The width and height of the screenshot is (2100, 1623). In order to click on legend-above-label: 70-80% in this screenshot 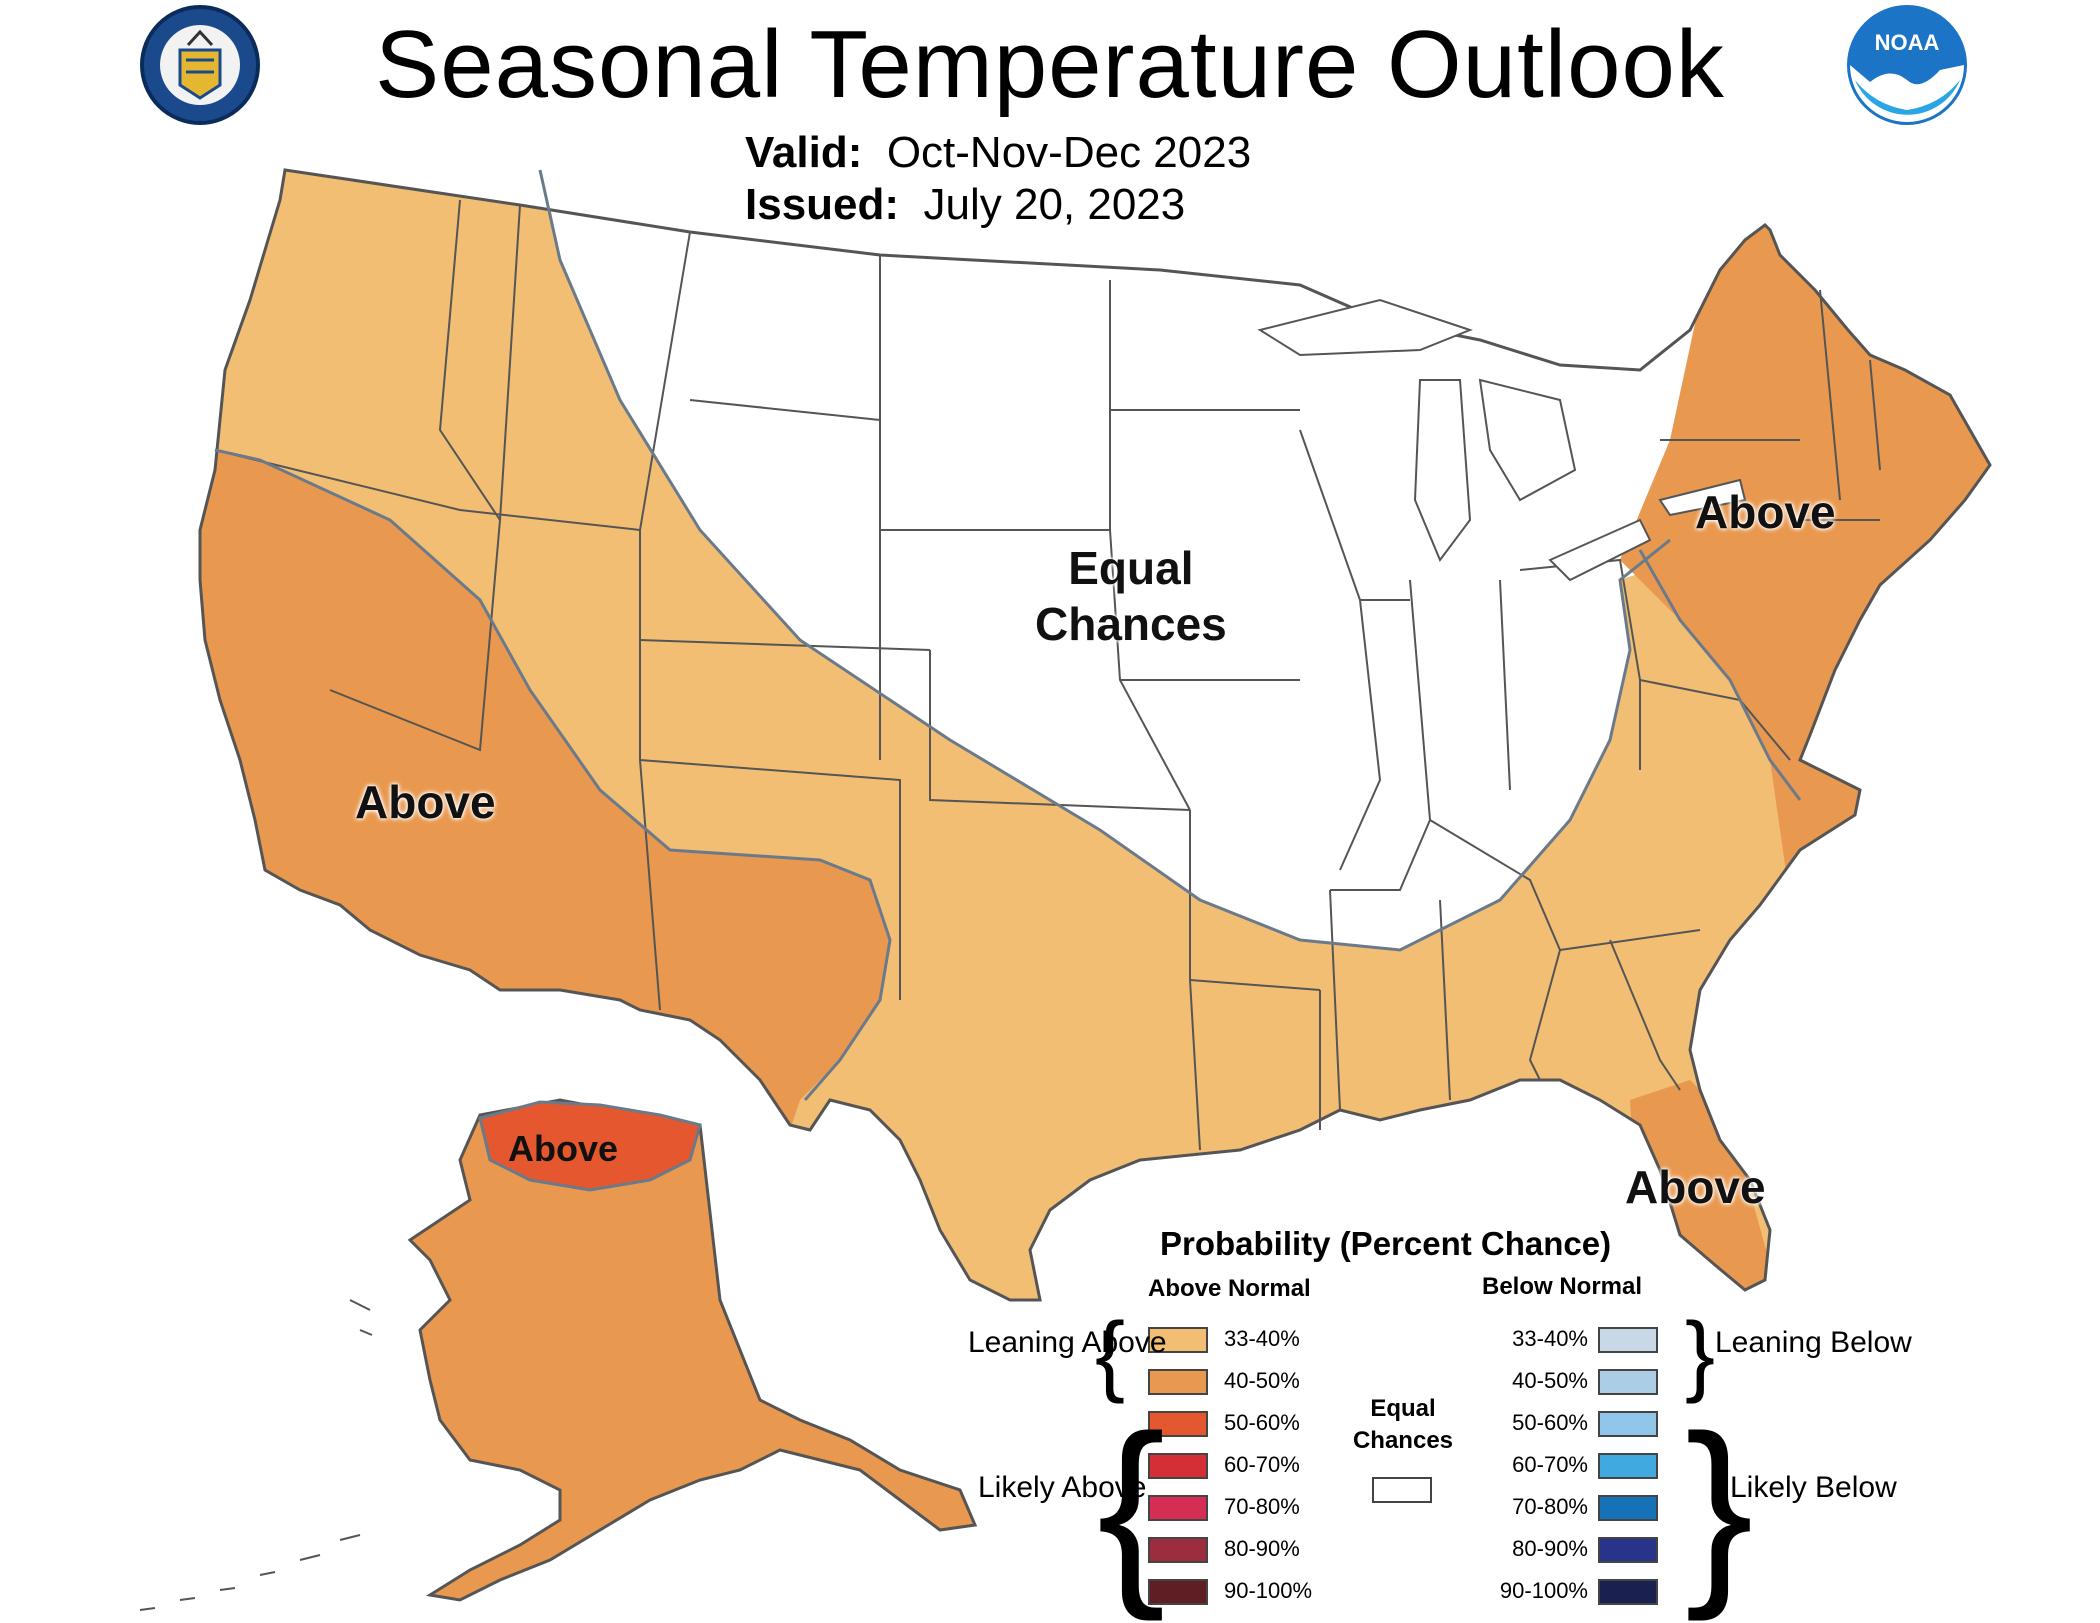, I will do `click(1262, 1506)`.